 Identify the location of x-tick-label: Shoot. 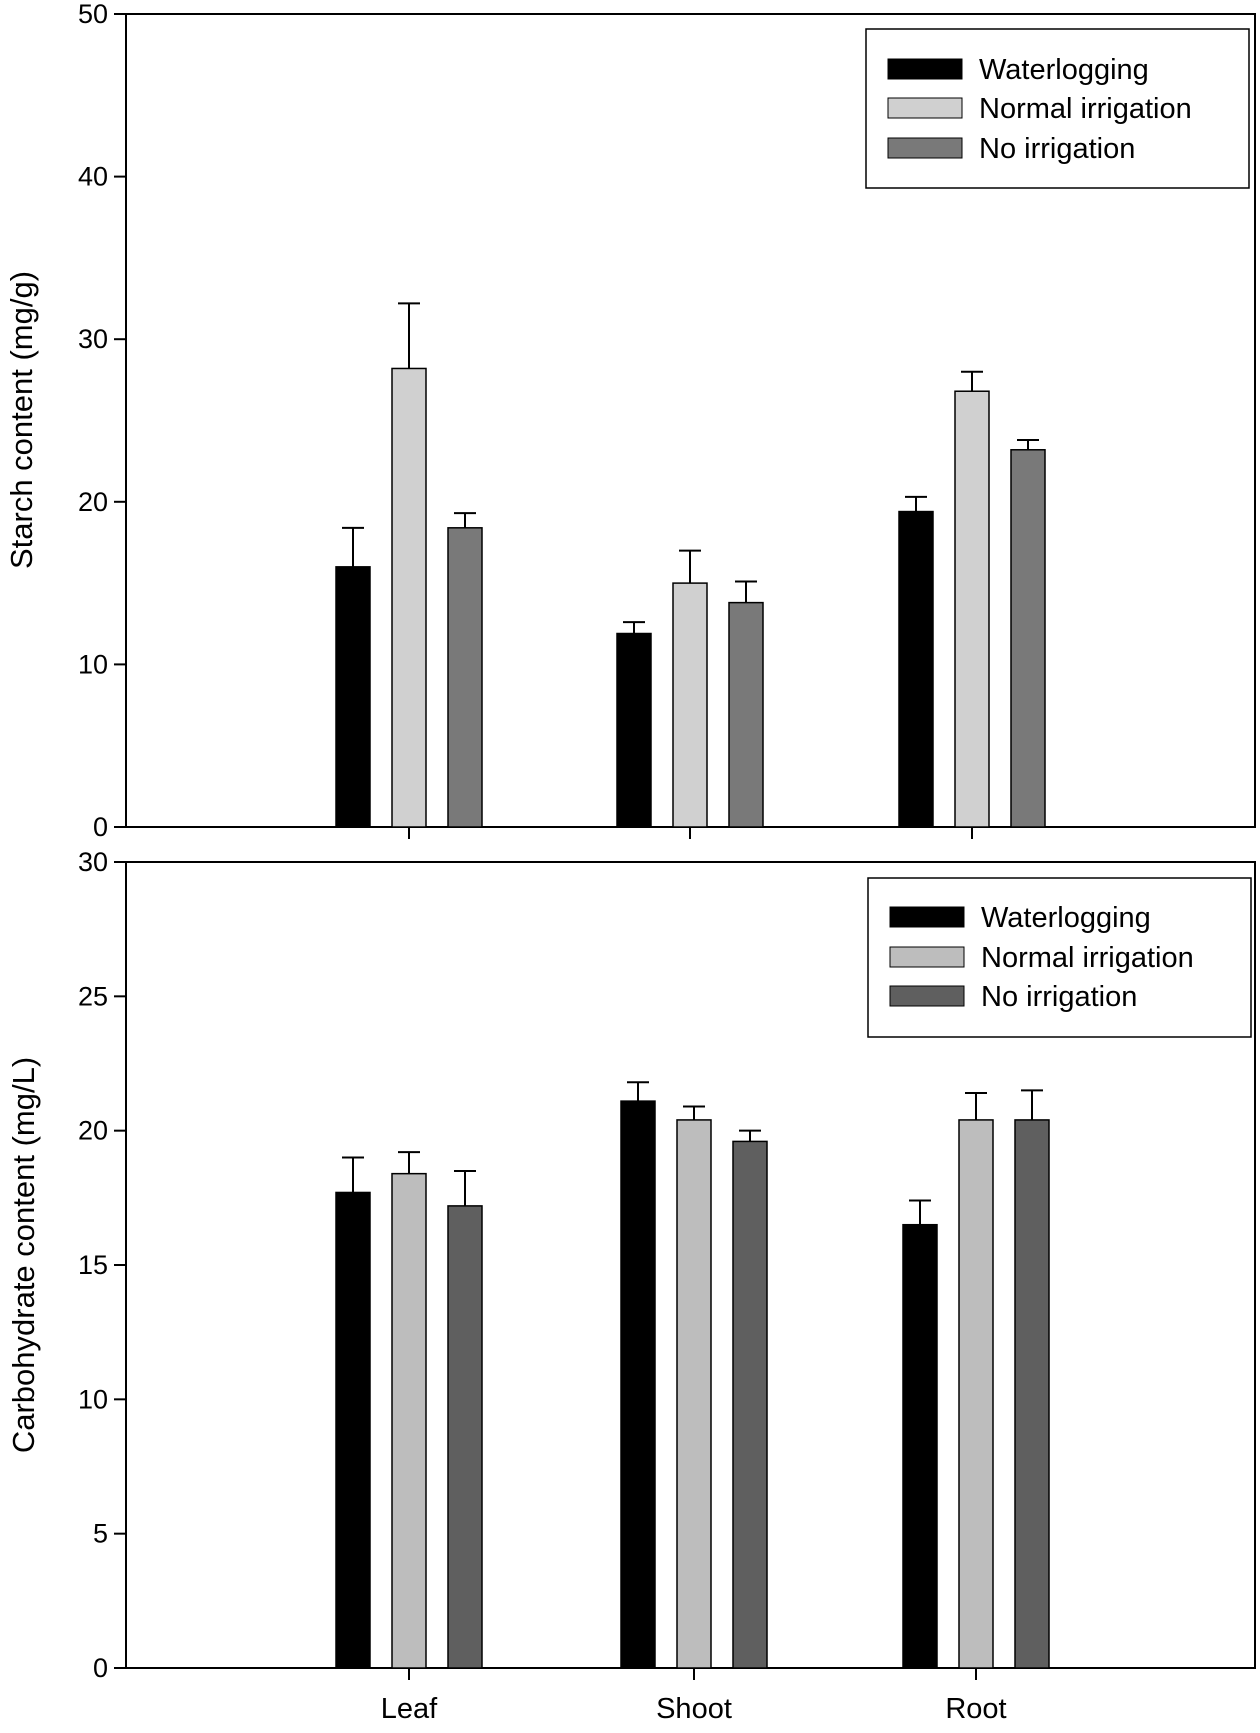
(694, 1709).